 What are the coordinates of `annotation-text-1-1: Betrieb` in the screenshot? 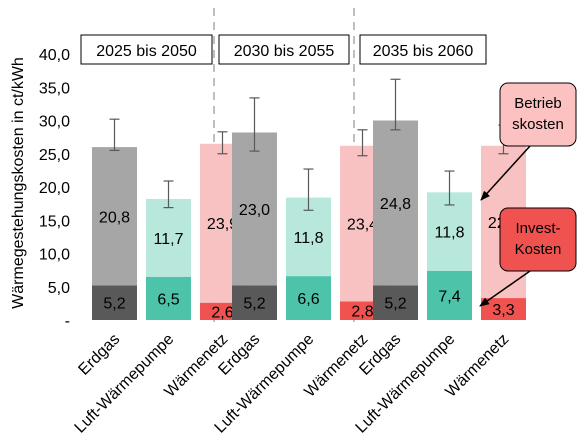 It's located at (538, 103).